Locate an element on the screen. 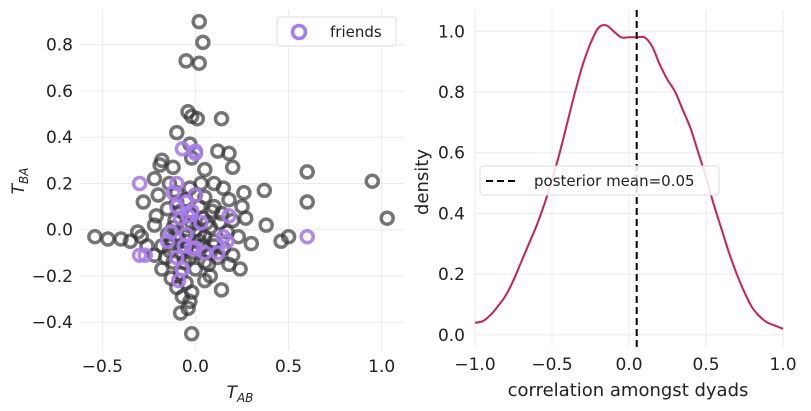 The image size is (811, 411). scatter-y-tick-label: −0.4 is located at coordinates (52, 323).